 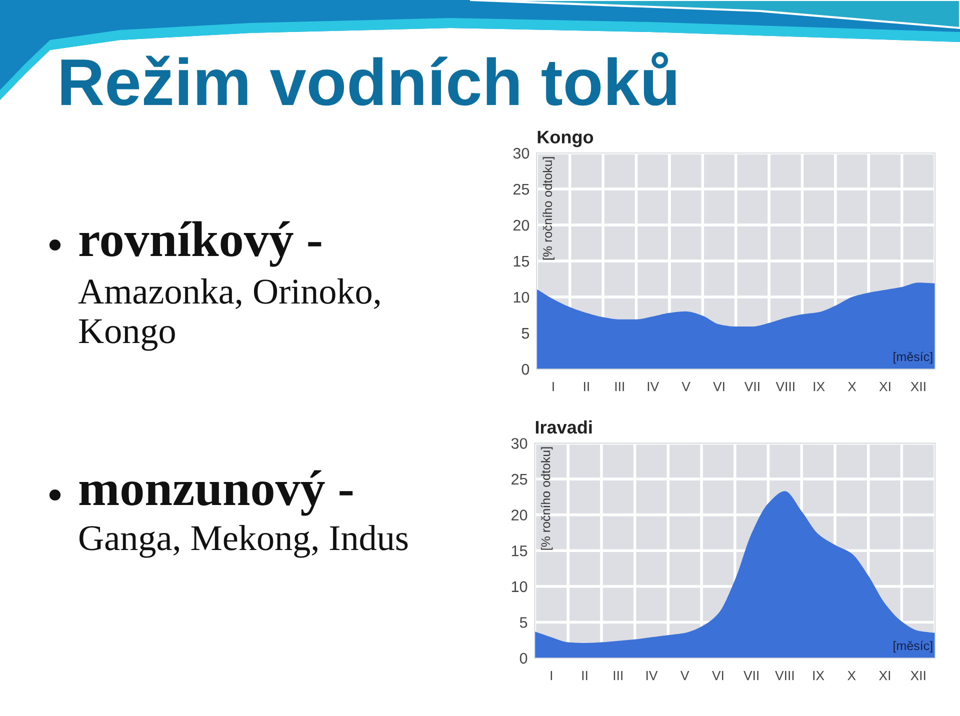 What do you see at coordinates (564, 427) in the screenshot?
I see `chart-title: Iravadi` at bounding box center [564, 427].